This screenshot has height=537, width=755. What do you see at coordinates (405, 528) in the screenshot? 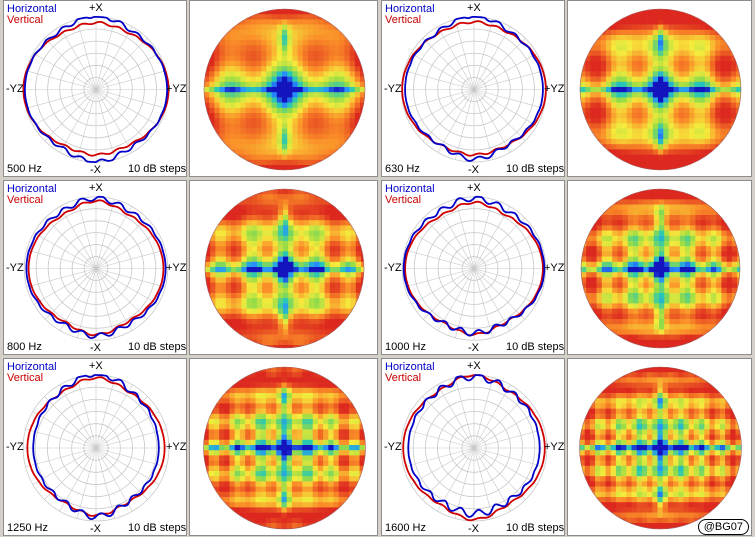
I see `frequency-label: 1600 Hz` at bounding box center [405, 528].